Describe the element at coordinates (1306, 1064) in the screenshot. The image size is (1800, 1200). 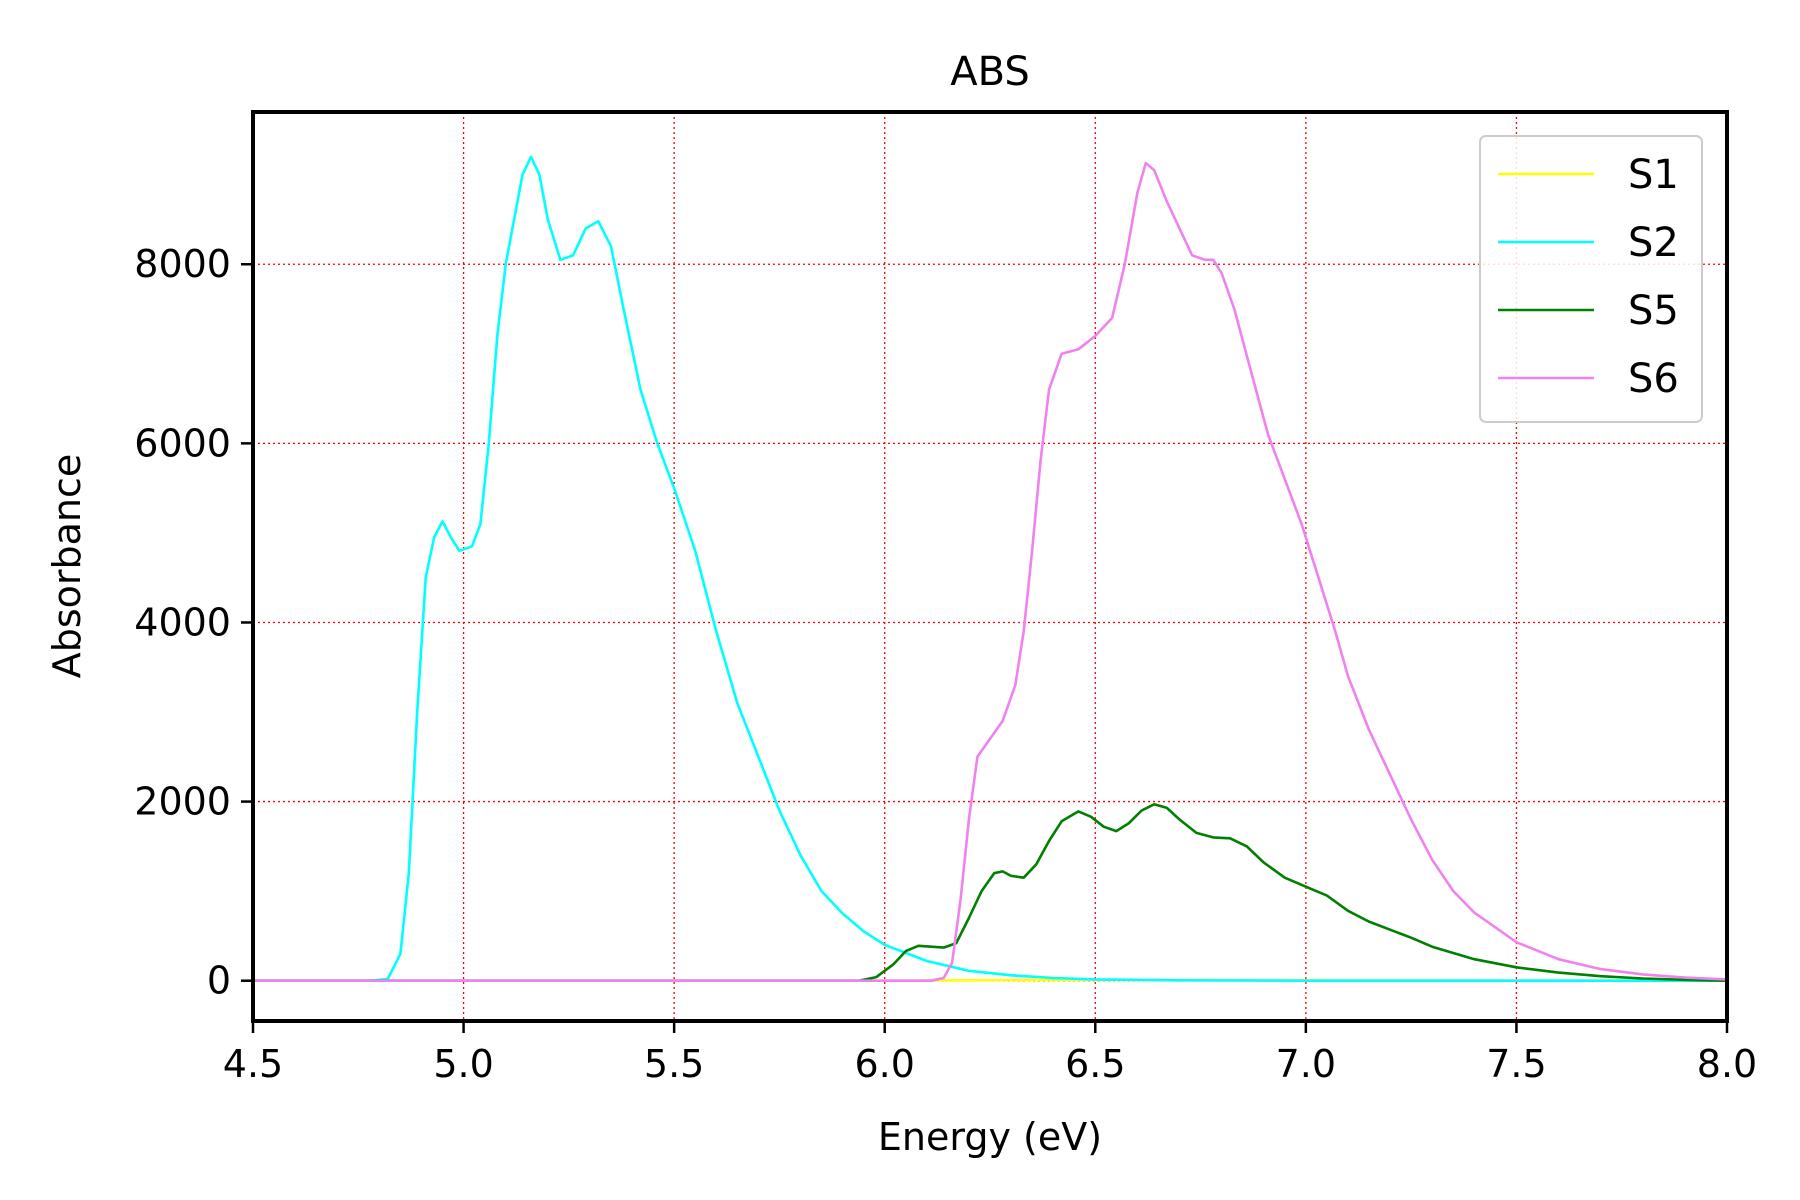
I see `x-tick-label: 7.0` at that location.